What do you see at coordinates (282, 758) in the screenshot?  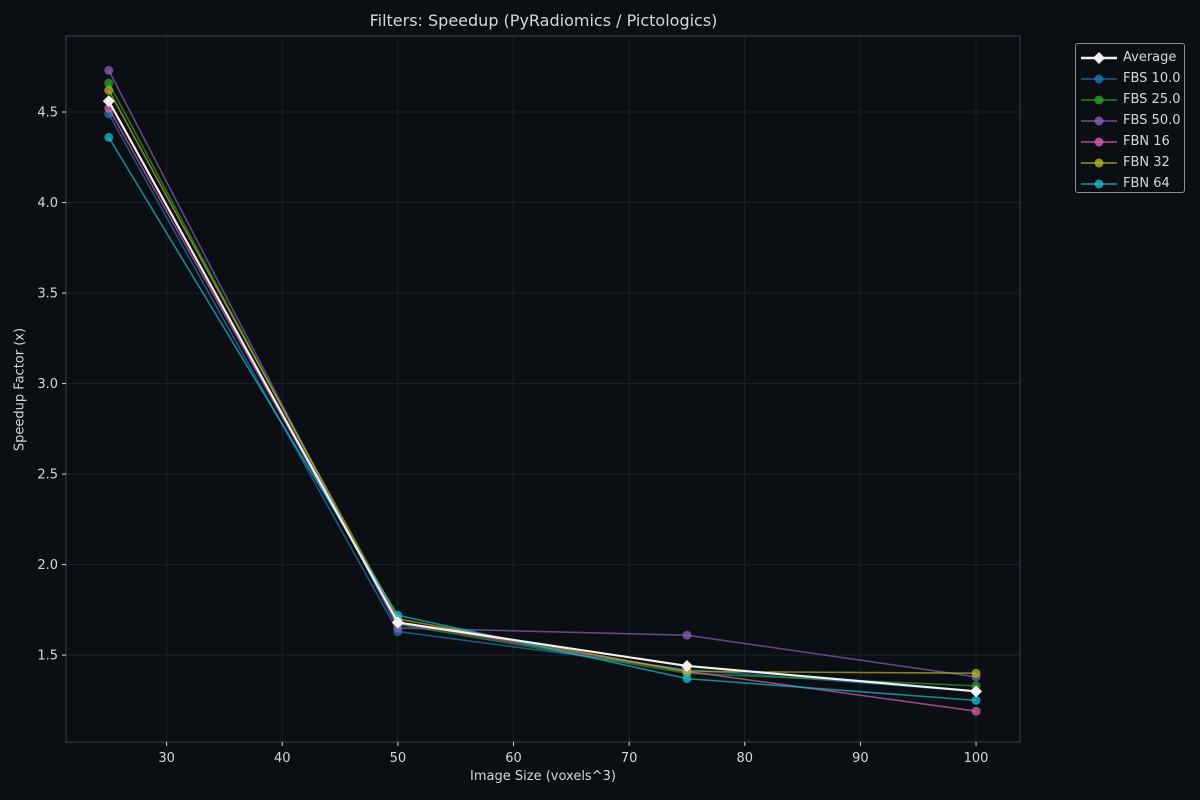 I see `x-tick-label: 40` at bounding box center [282, 758].